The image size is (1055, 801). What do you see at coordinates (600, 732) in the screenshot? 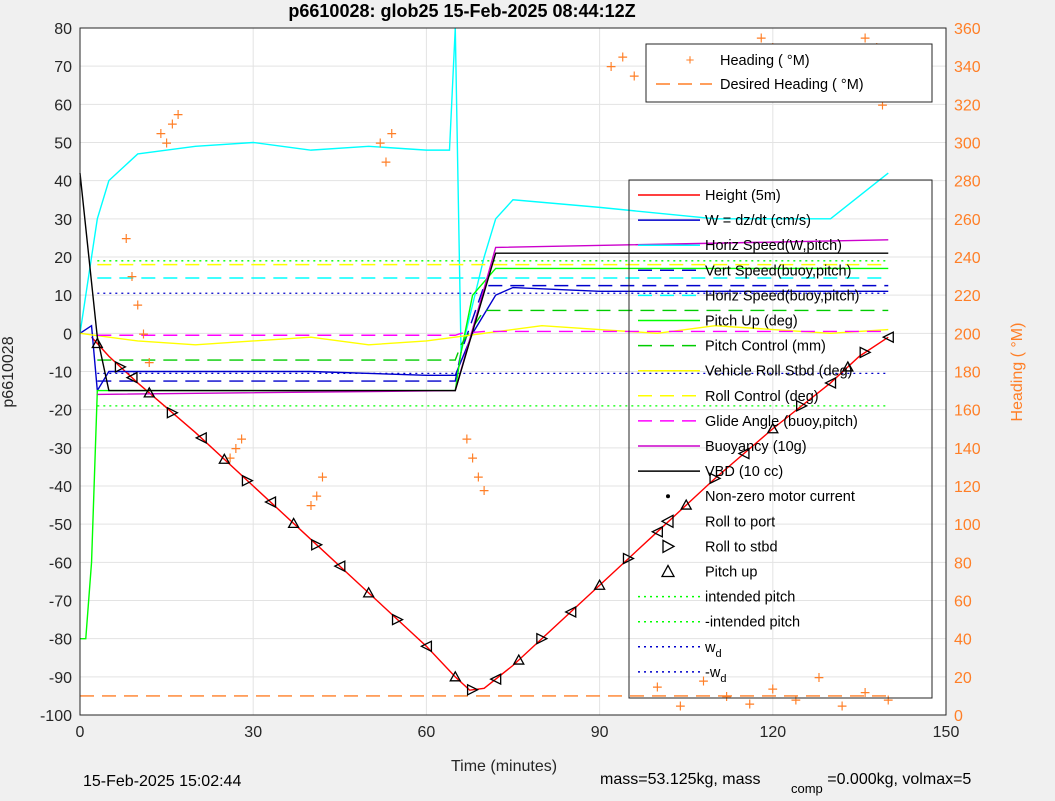
I see `x-tick-label: 90` at bounding box center [600, 732].